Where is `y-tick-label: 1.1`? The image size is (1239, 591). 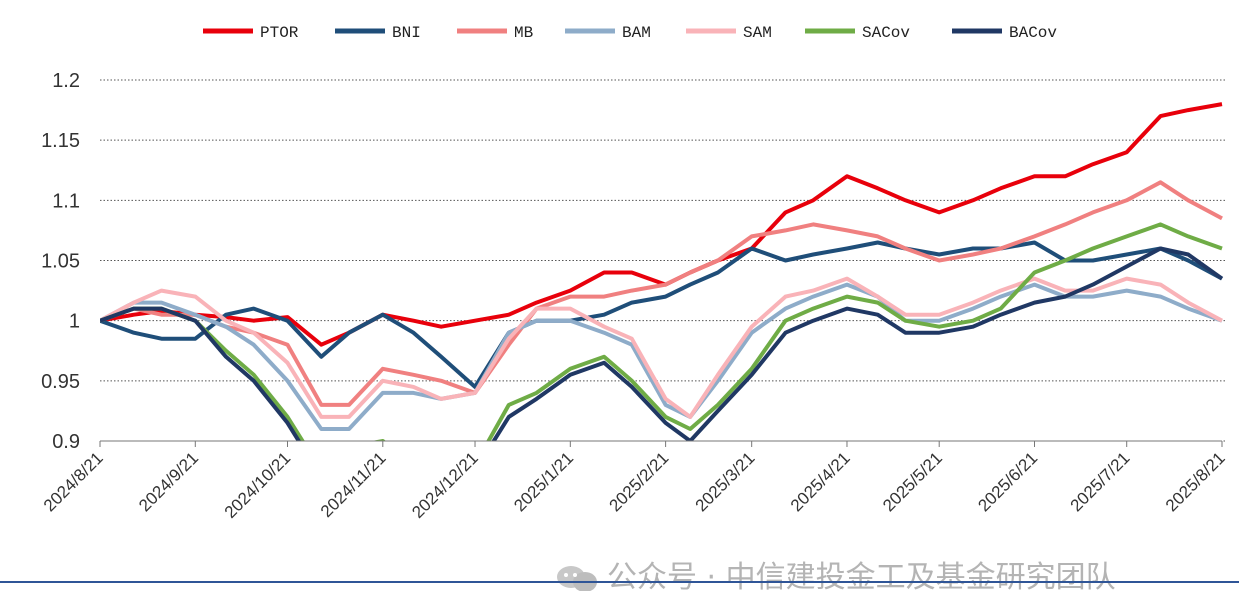
y-tick-label: 1.1 is located at coordinates (66, 201).